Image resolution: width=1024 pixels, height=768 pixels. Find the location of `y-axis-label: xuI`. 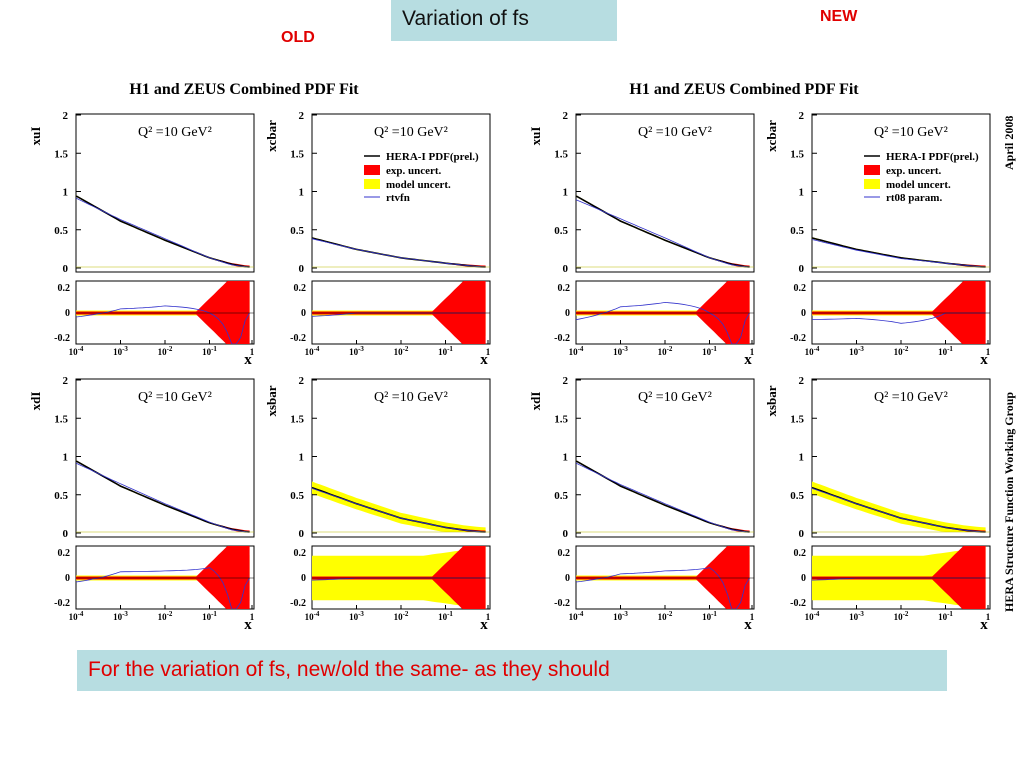

y-axis-label: xuI is located at coordinates (535, 136).